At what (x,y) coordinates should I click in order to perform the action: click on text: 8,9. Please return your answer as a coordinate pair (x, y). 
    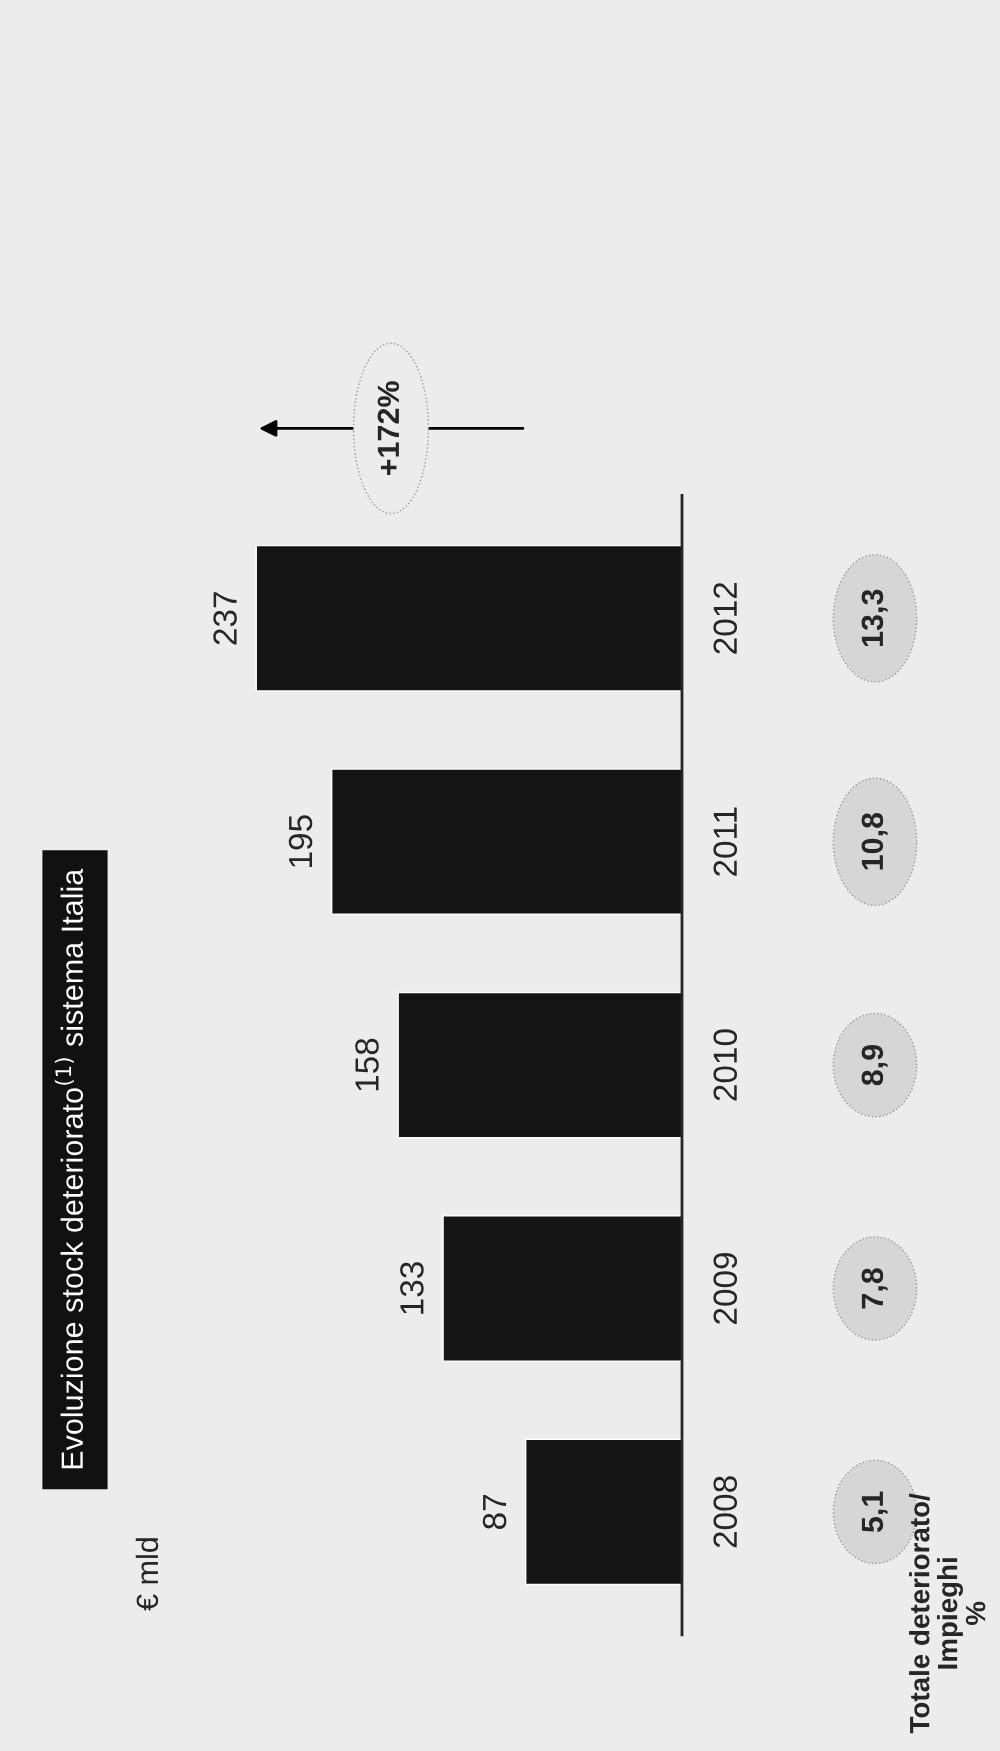
    Looking at the image, I should click on (874, 1065).